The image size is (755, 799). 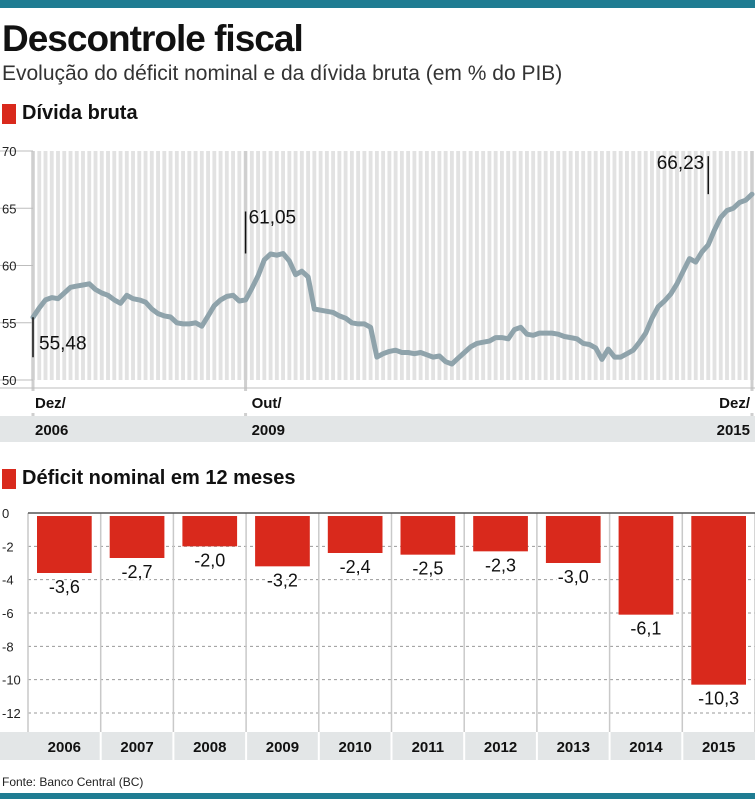 What do you see at coordinates (377, 746) in the screenshot?
I see `category-strip` at bounding box center [377, 746].